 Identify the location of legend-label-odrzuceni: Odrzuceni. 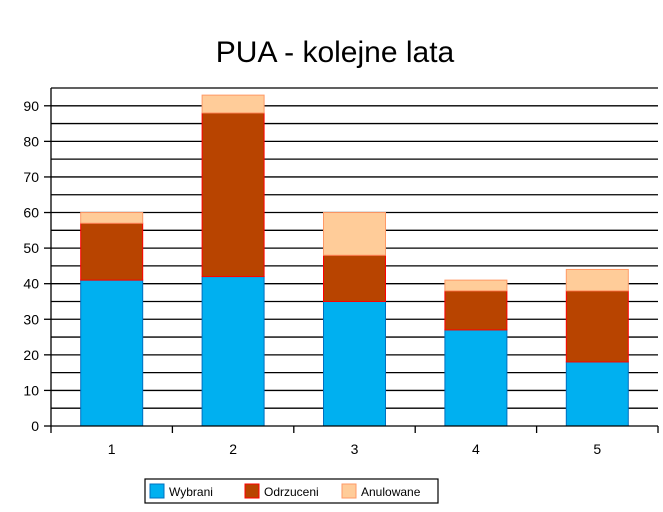
(291, 492).